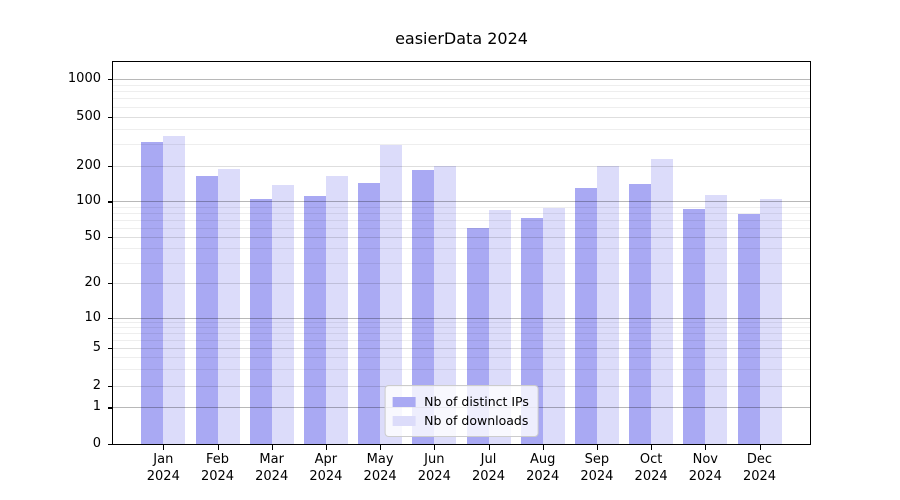  Describe the element at coordinates (272, 468) in the screenshot. I see `x-tick-label: Mar 2024` at that location.